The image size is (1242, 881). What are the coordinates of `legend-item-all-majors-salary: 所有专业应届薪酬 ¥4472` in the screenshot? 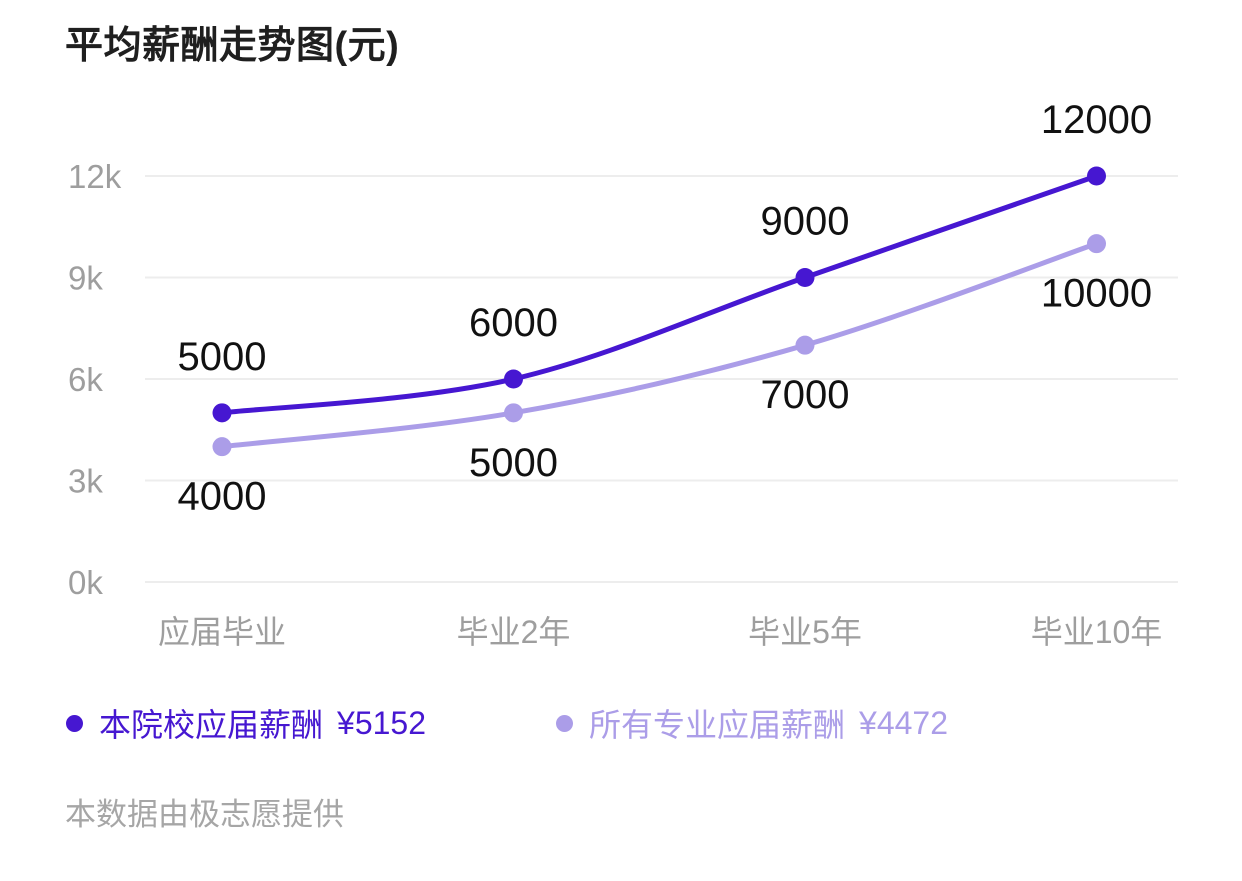 It's located at (752, 723).